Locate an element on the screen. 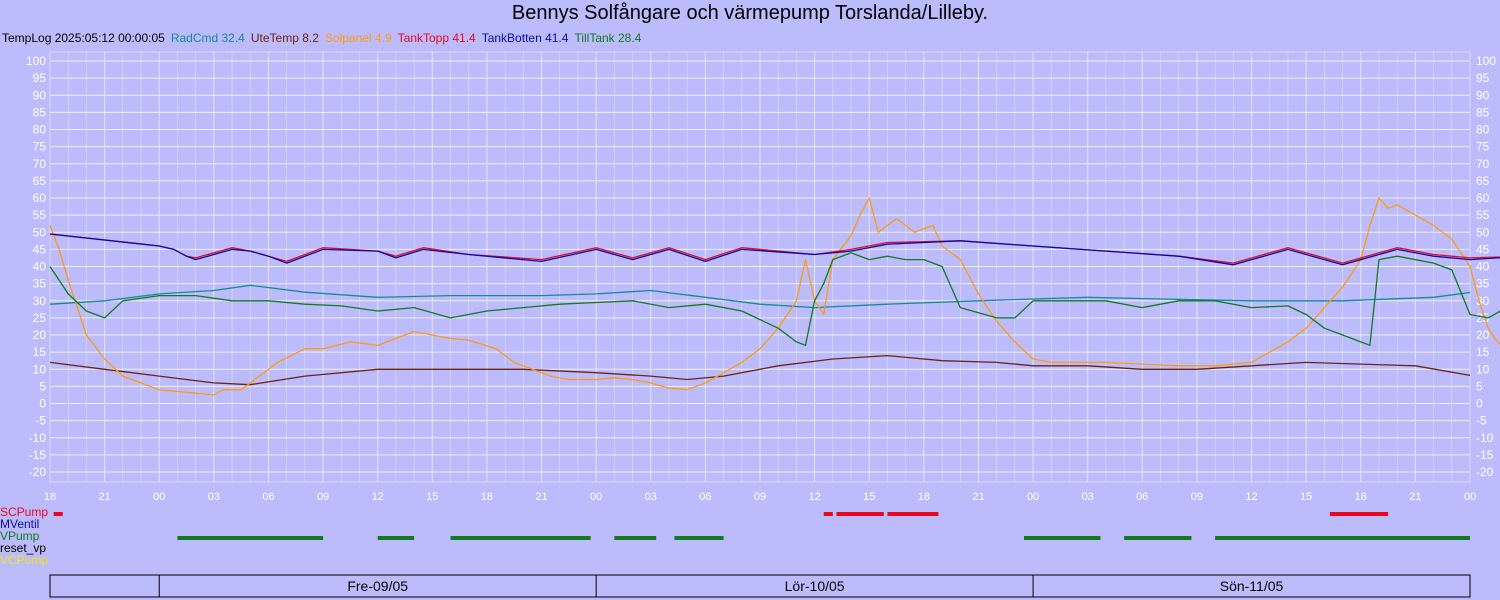 Image resolution: width=1500 pixels, height=600 pixels. y-tick-label-left: 65 is located at coordinates (40, 181).